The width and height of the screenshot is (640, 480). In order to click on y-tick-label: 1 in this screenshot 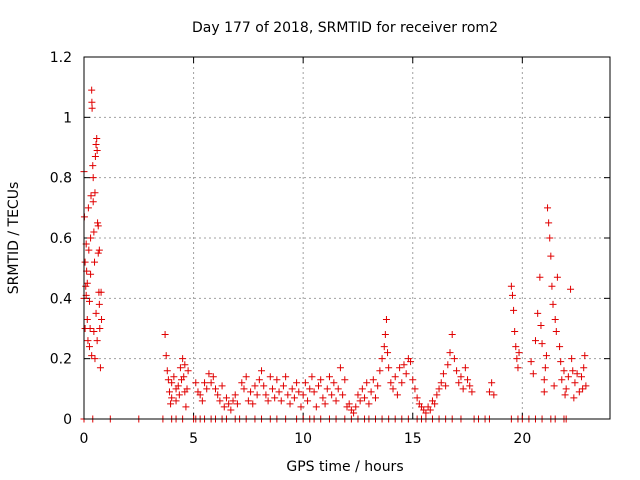, I will do `click(67, 118)`.